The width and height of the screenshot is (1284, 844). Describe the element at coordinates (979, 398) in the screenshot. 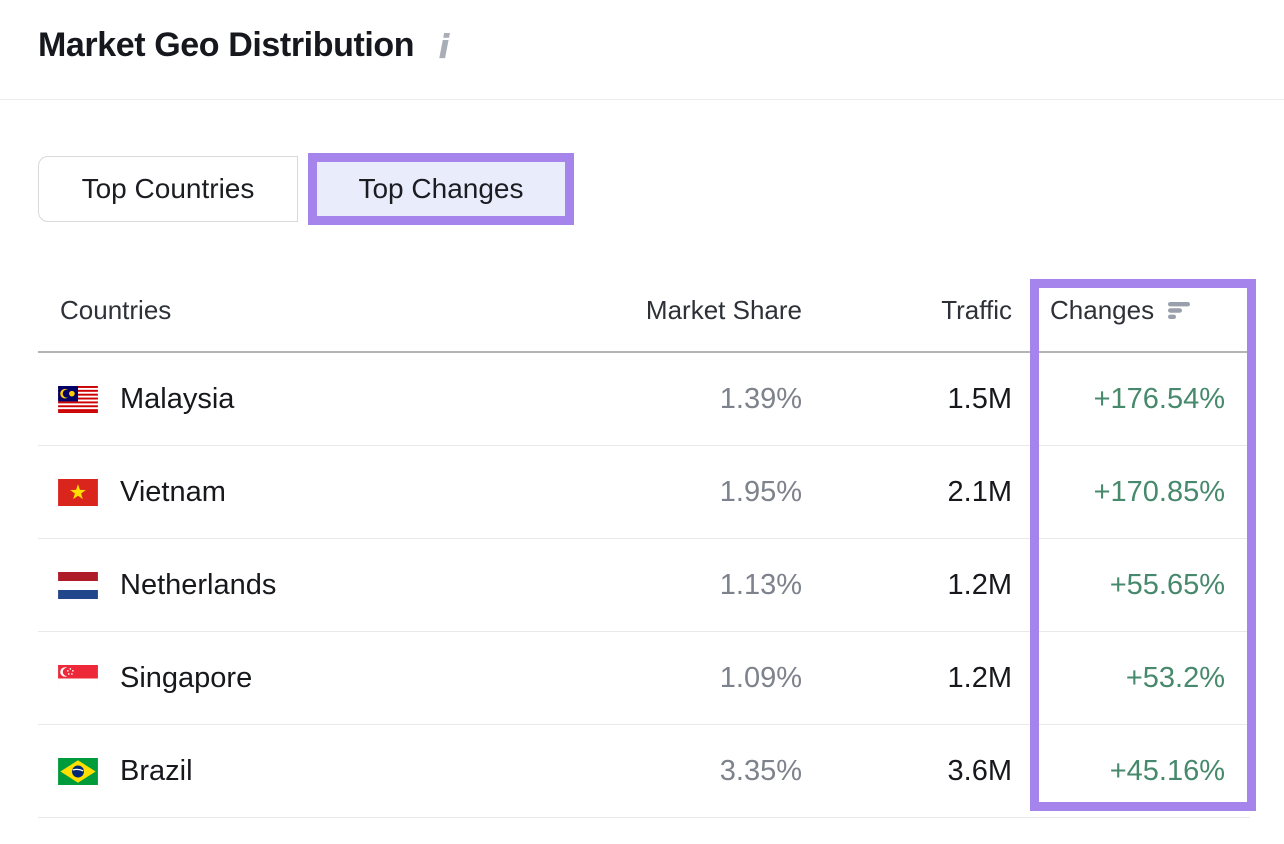

I see `traffic-value: 1.5M` at that location.